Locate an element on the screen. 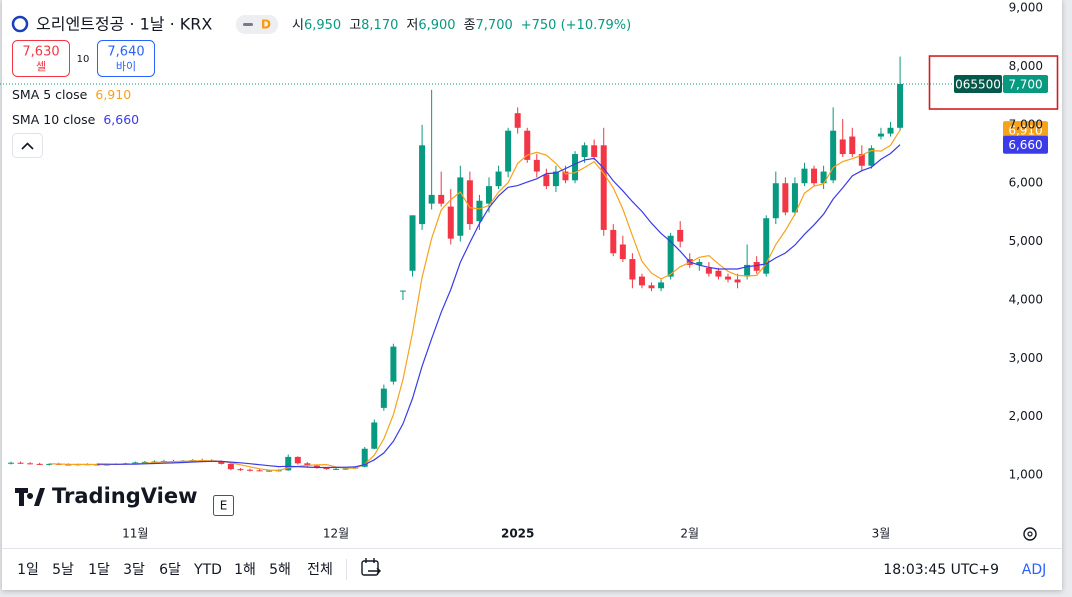 Image resolution: width=1072 pixels, height=597 pixels. change: +750 (+10.79%) is located at coordinates (576, 25).